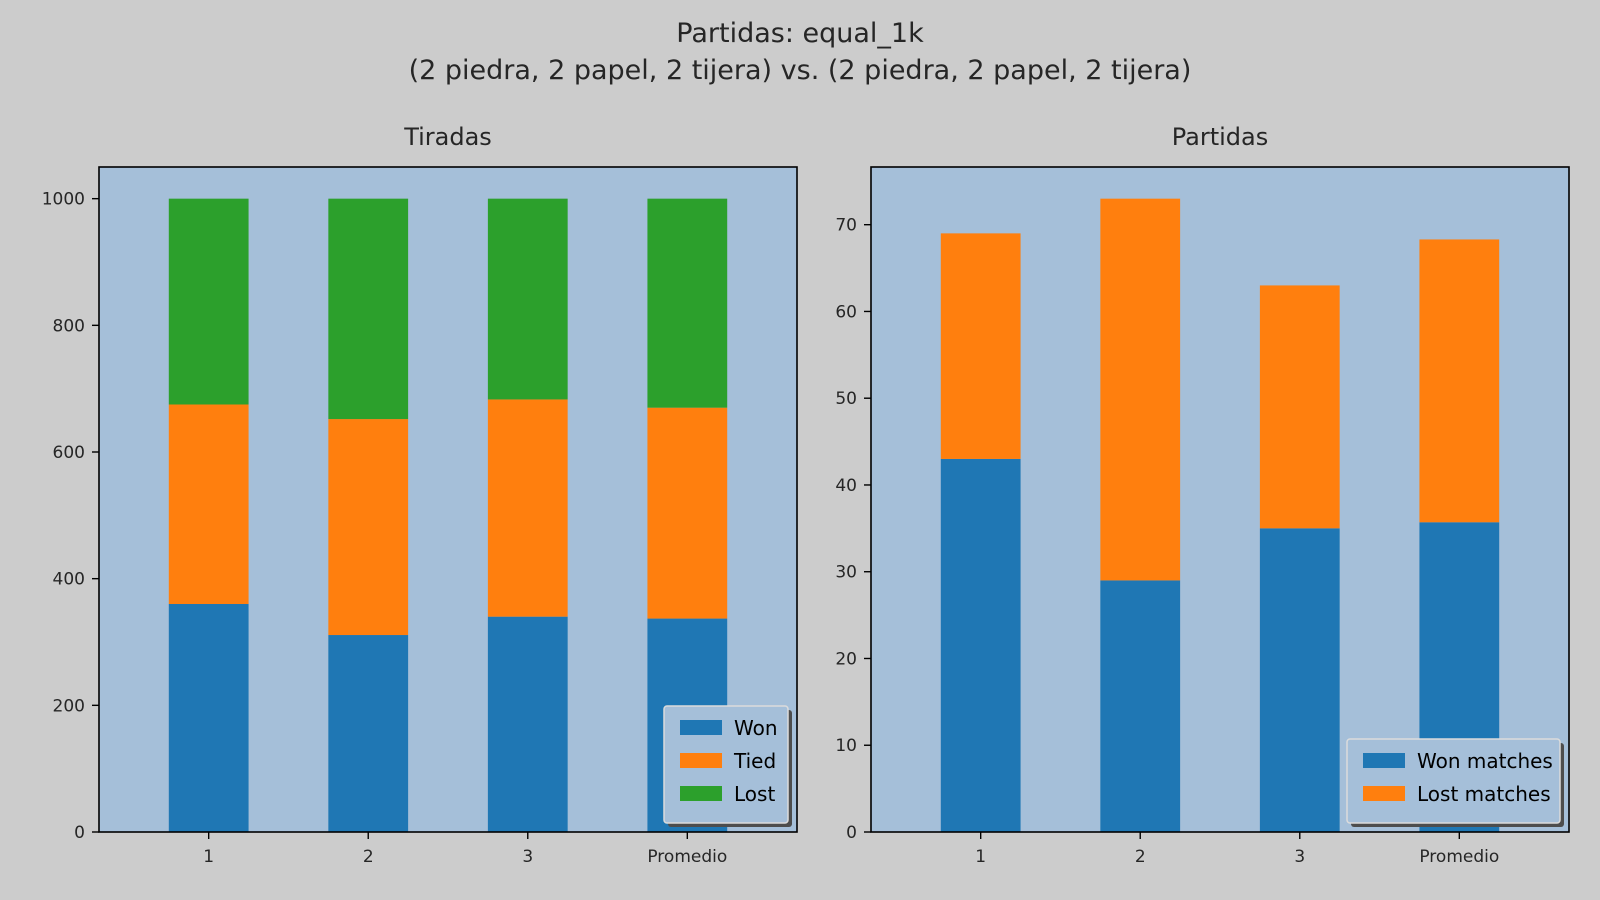 The image size is (1600, 900). Describe the element at coordinates (727, 766) in the screenshot. I see `tiradas-legend: Won Tied Lost` at that location.